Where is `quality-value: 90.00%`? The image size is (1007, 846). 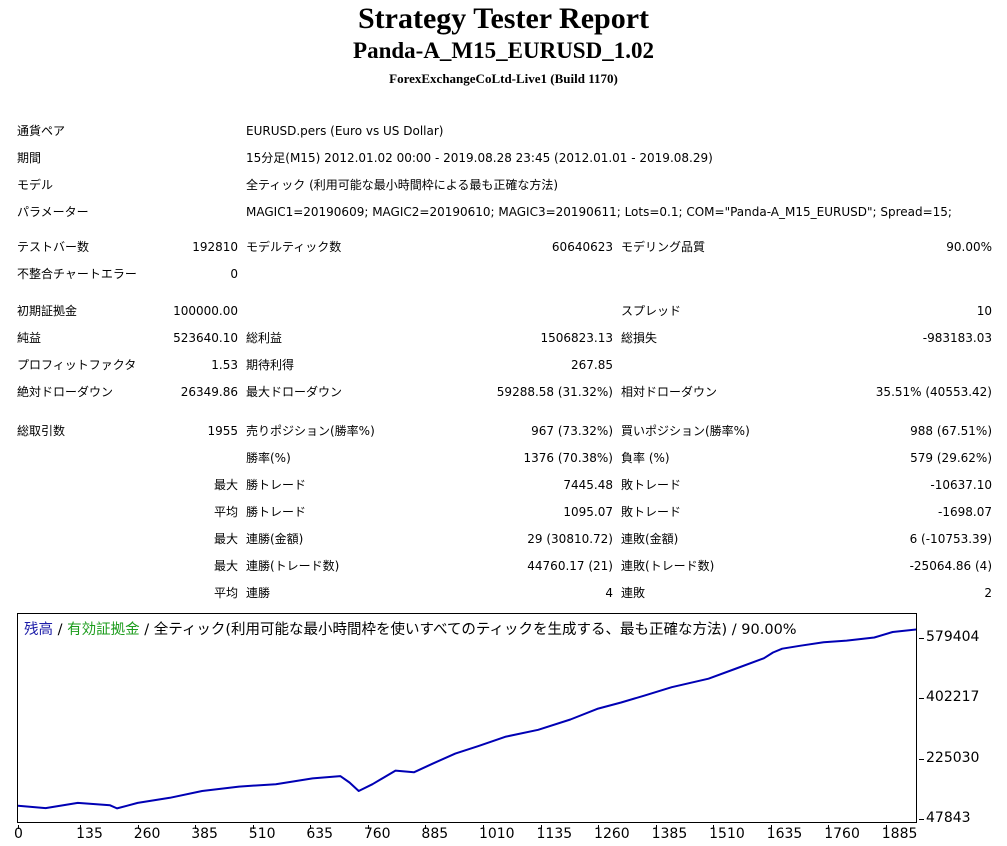 quality-value: 90.00% is located at coordinates (969, 247).